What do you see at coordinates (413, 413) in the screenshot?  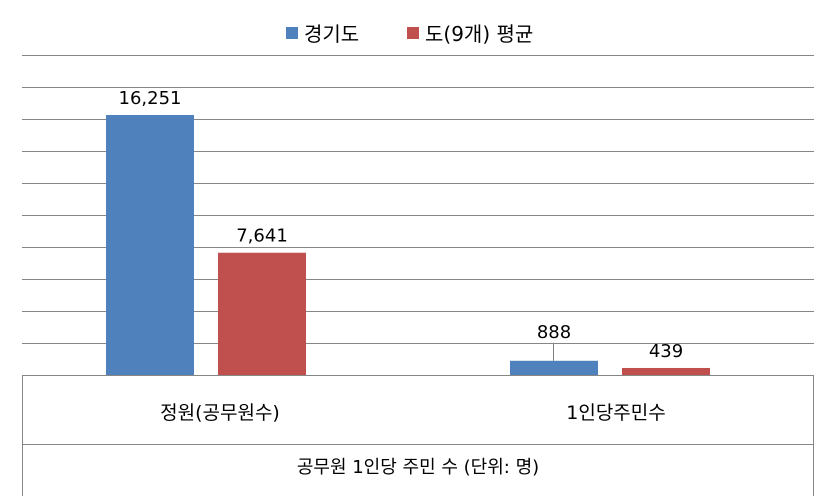 I see `category-labels: 정원(공무원수) 1인당주민수` at bounding box center [413, 413].